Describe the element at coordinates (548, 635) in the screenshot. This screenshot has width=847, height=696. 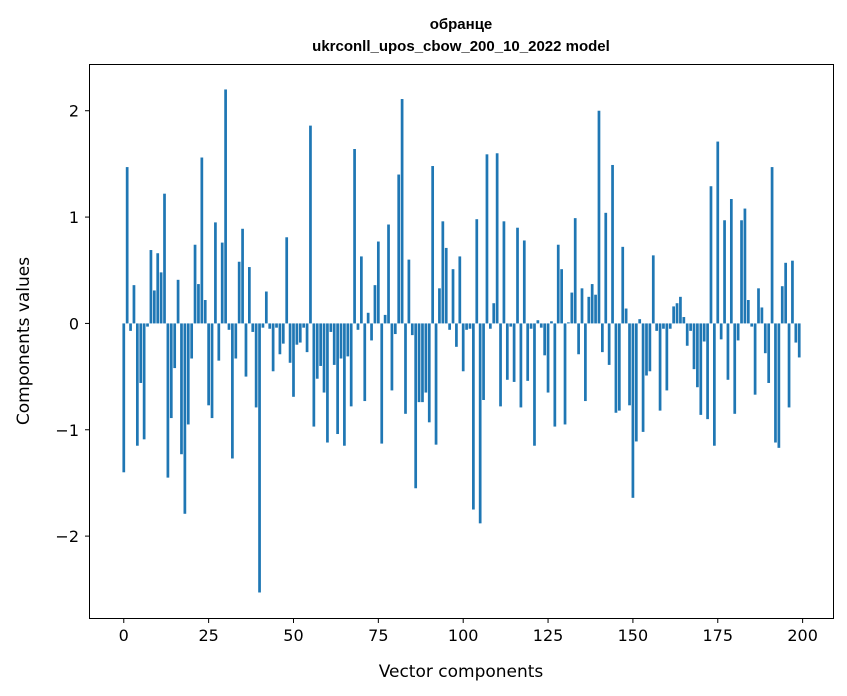
I see `x-tick-label: 125` at that location.